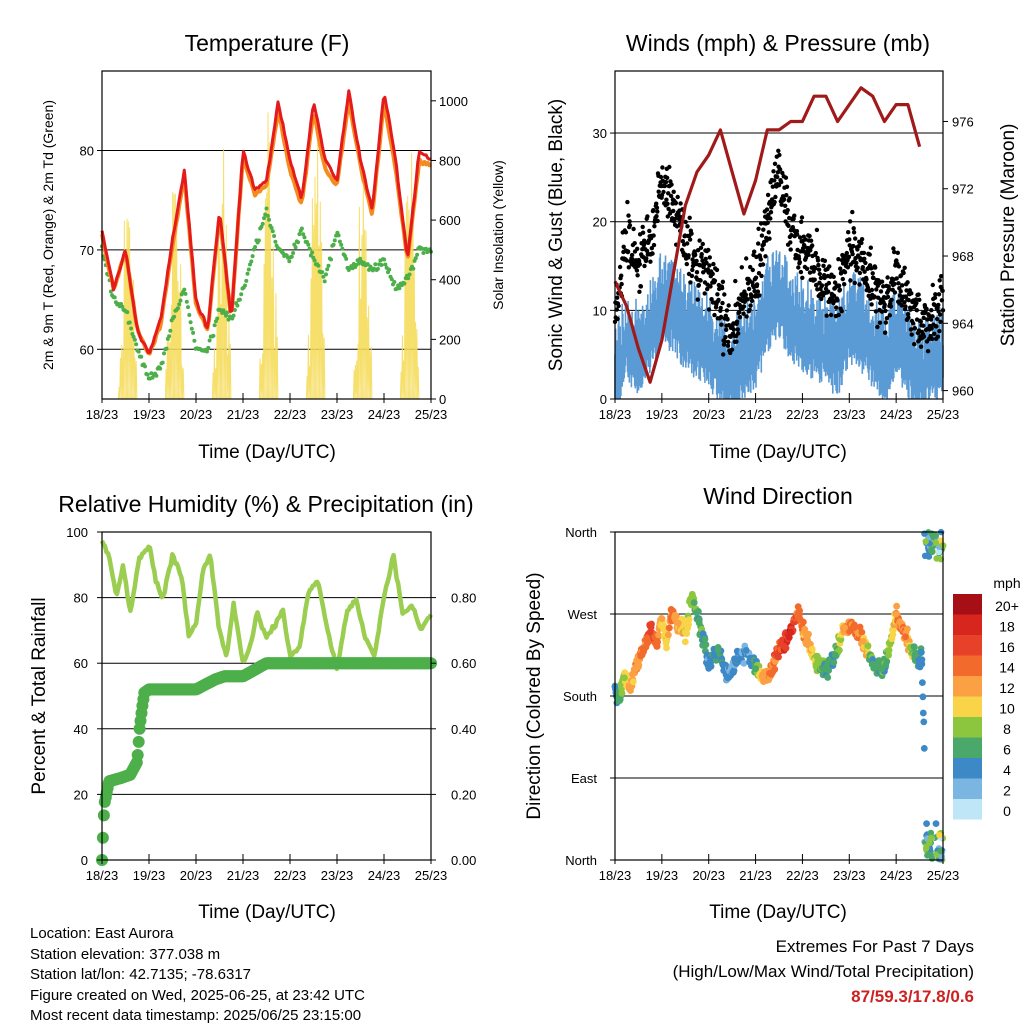 The width and height of the screenshot is (1024, 1027). What do you see at coordinates (1007, 647) in the screenshot?
I see `colorbar-tick-label: 16` at bounding box center [1007, 647].